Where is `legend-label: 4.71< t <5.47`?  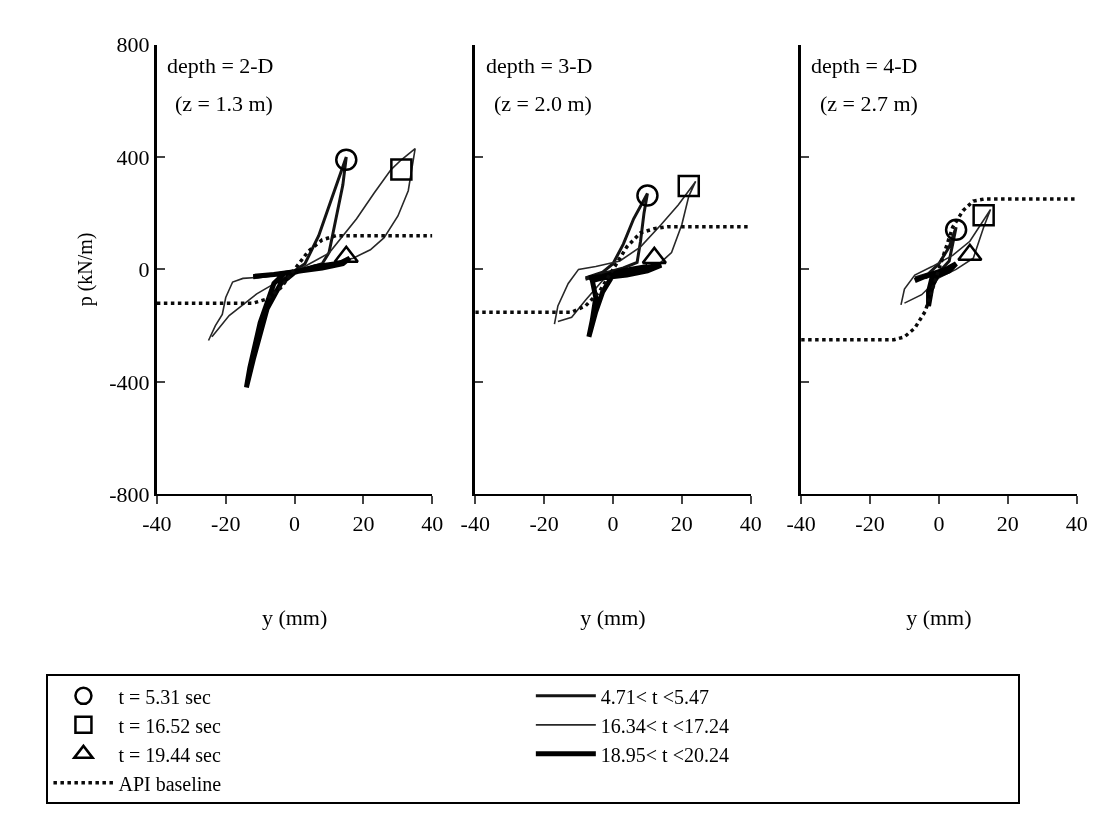
legend-label: 4.71< t <5.47 is located at coordinates (654, 696).